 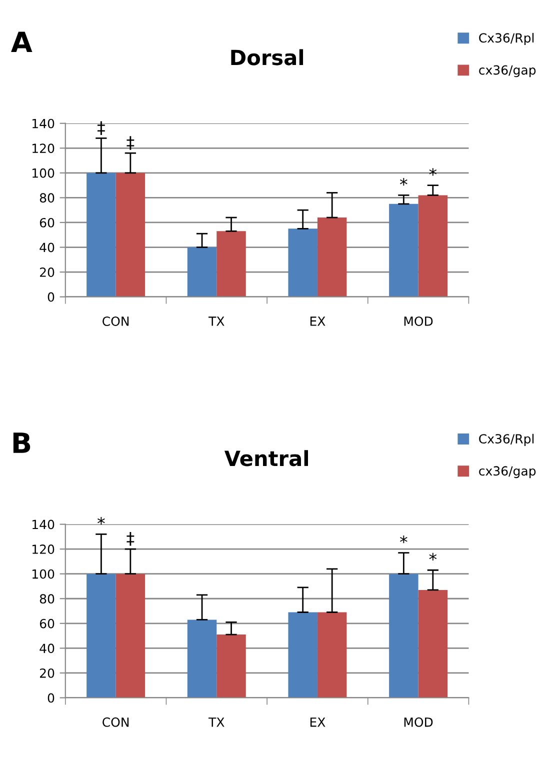 What do you see at coordinates (21, 42) in the screenshot?
I see `text: A` at bounding box center [21, 42].